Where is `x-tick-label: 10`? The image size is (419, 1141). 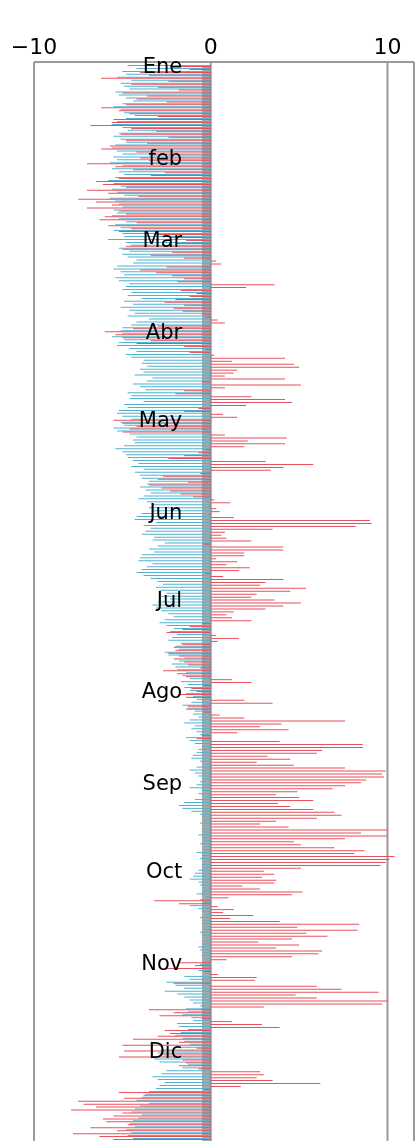 x-tick-label: 10 is located at coordinates (387, 46).